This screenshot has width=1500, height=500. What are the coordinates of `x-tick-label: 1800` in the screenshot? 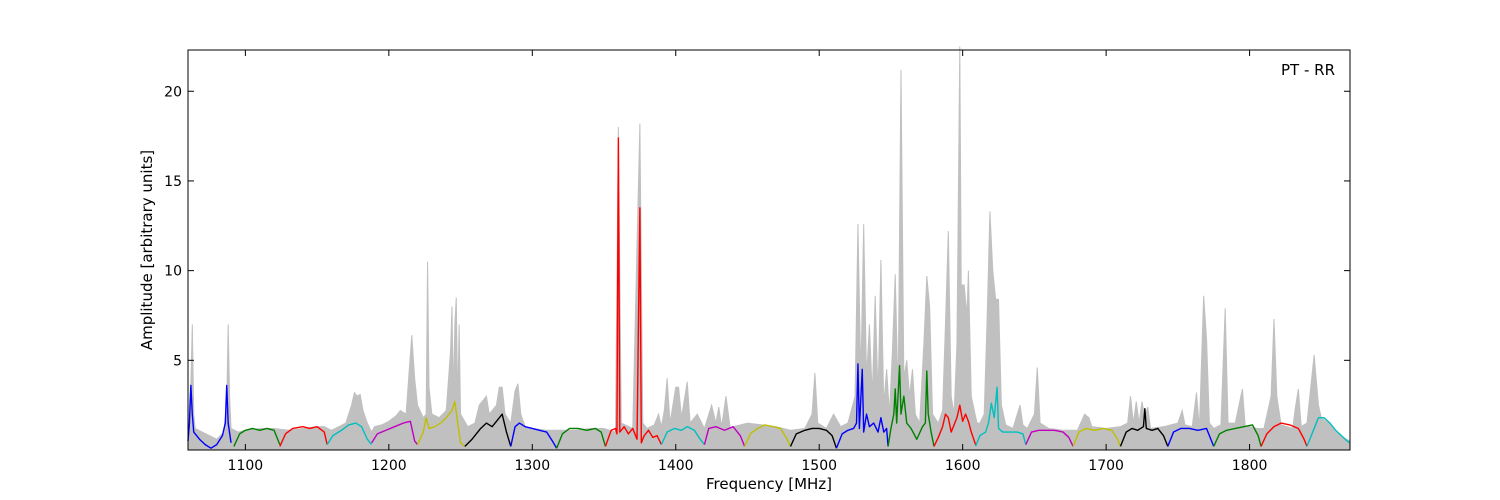 It's located at (1250, 466).